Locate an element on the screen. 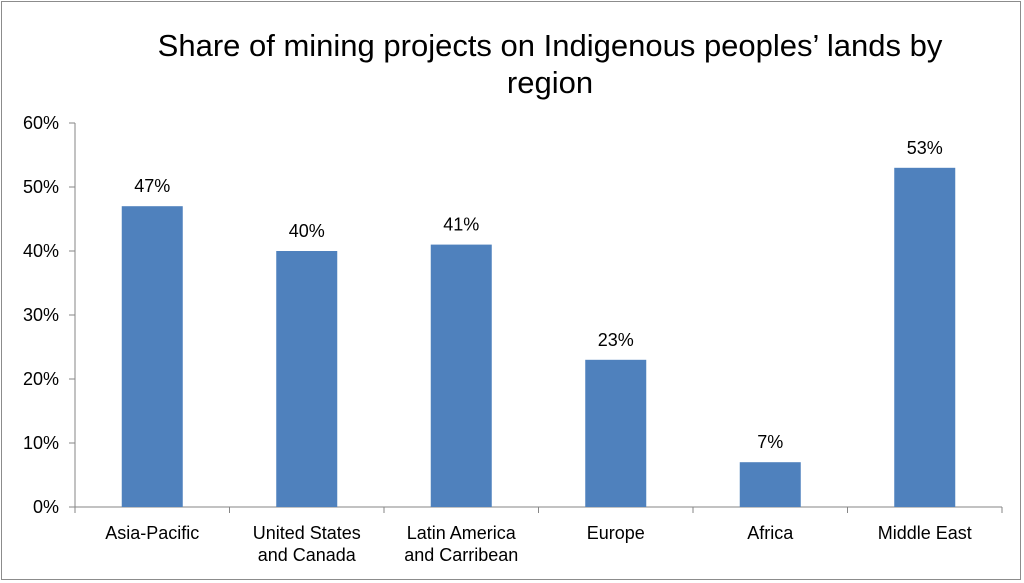 The height and width of the screenshot is (583, 1024). y-tick-label: 10% is located at coordinates (41, 443).